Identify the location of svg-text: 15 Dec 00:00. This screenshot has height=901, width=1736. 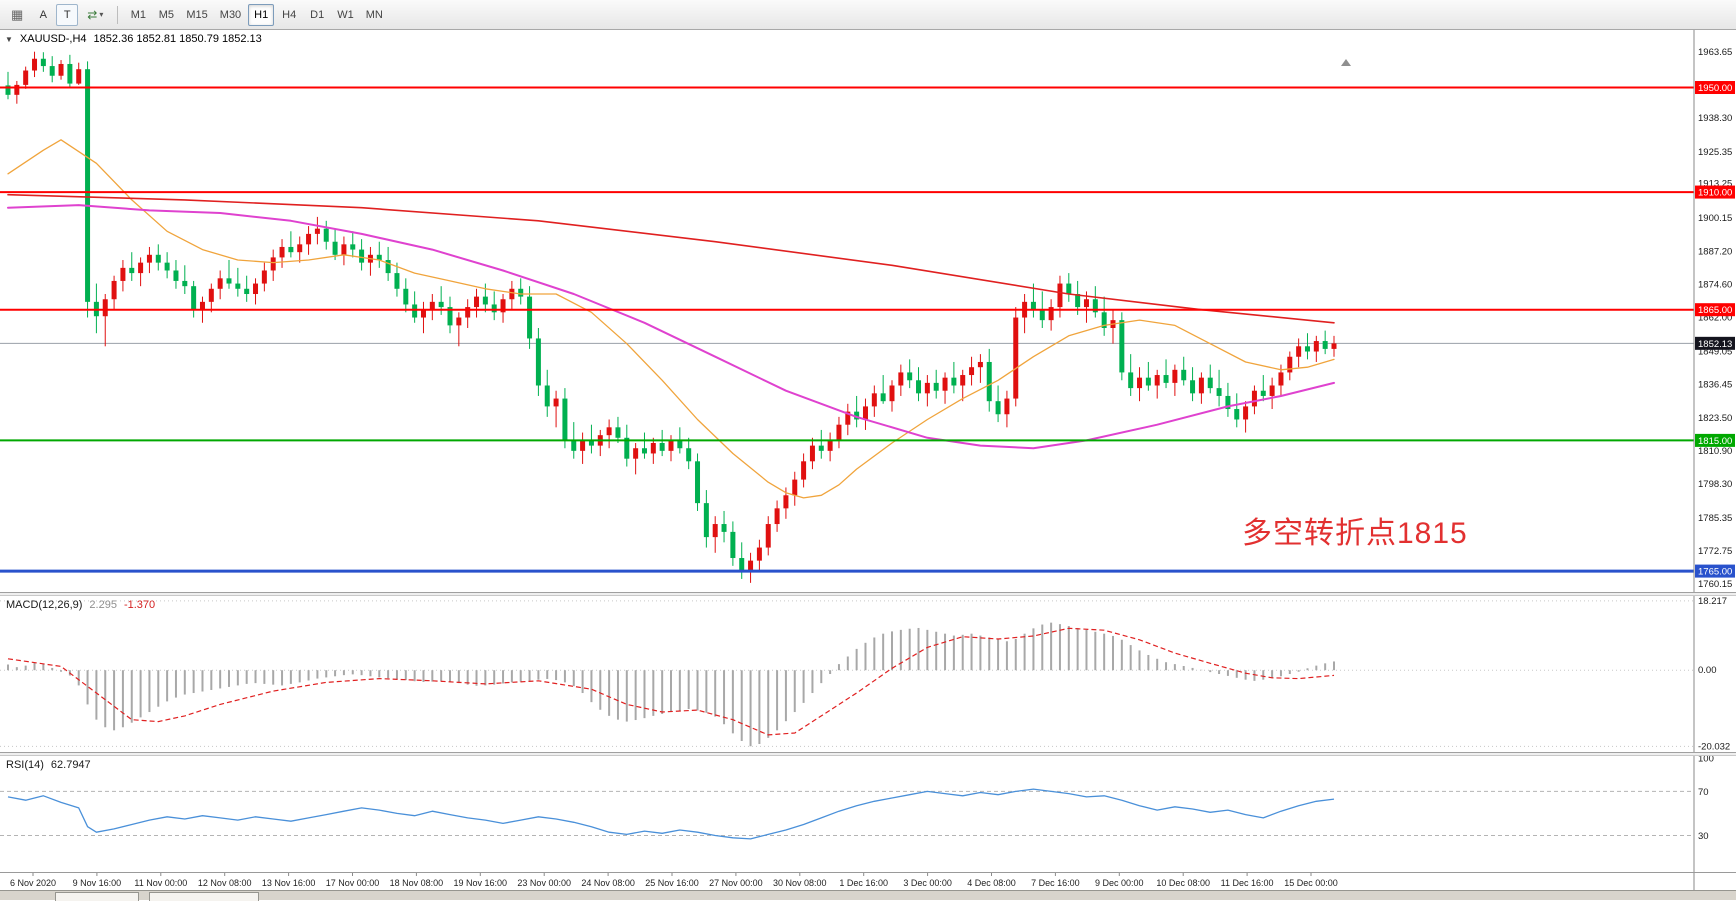
(1311, 883).